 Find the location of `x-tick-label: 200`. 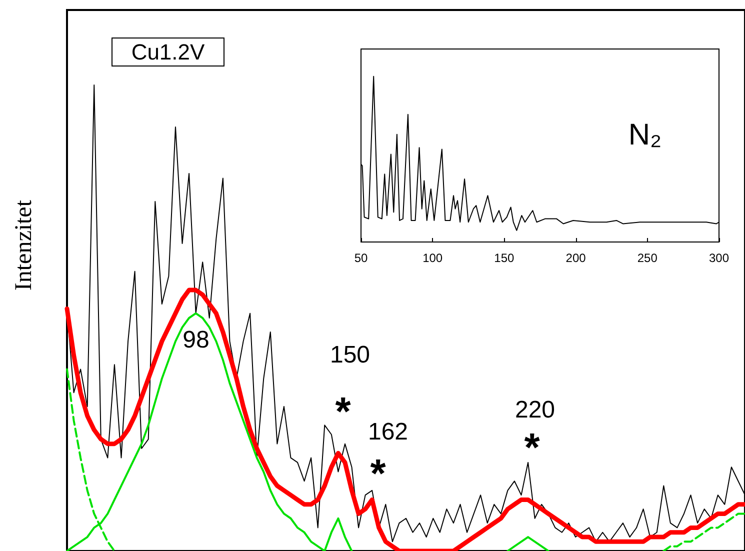

x-tick-label: 200 is located at coordinates (576, 258).